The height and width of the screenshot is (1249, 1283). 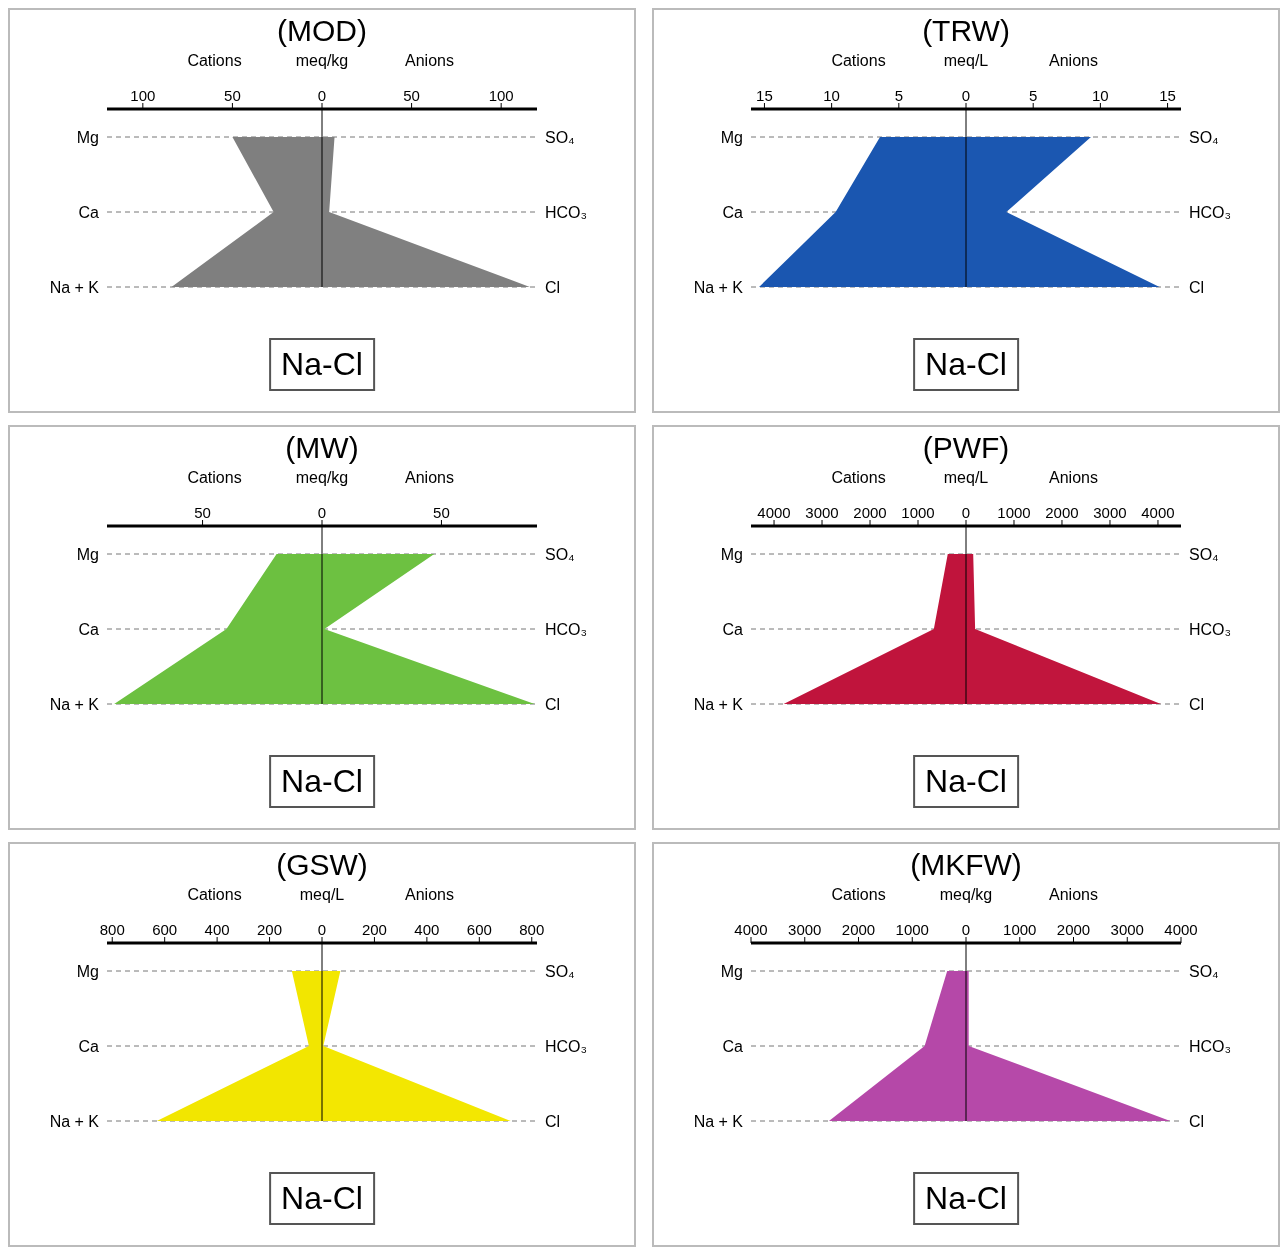 What do you see at coordinates (322, 31) in the screenshot?
I see `chart-title: (MOD)` at bounding box center [322, 31].